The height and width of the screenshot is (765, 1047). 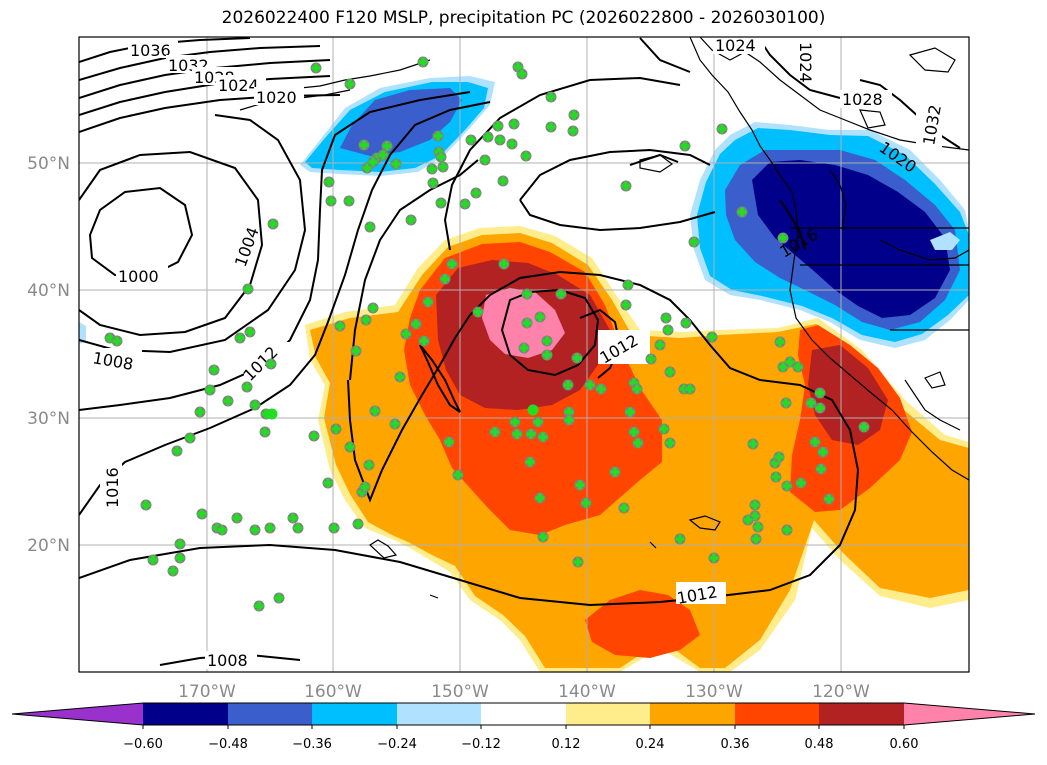 I want to click on lon-tick-label: 130°W, so click(x=714, y=692).